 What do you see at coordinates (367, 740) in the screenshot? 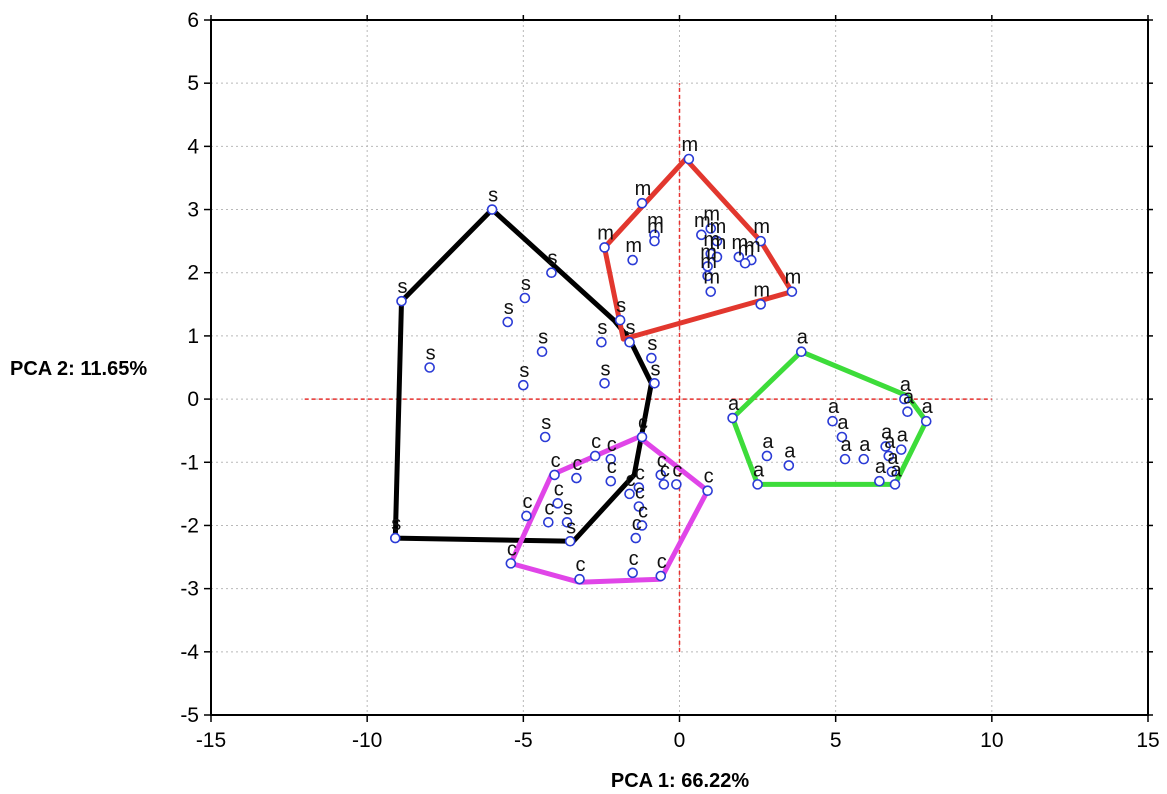
I see `x-tick-label: -10` at bounding box center [367, 740].